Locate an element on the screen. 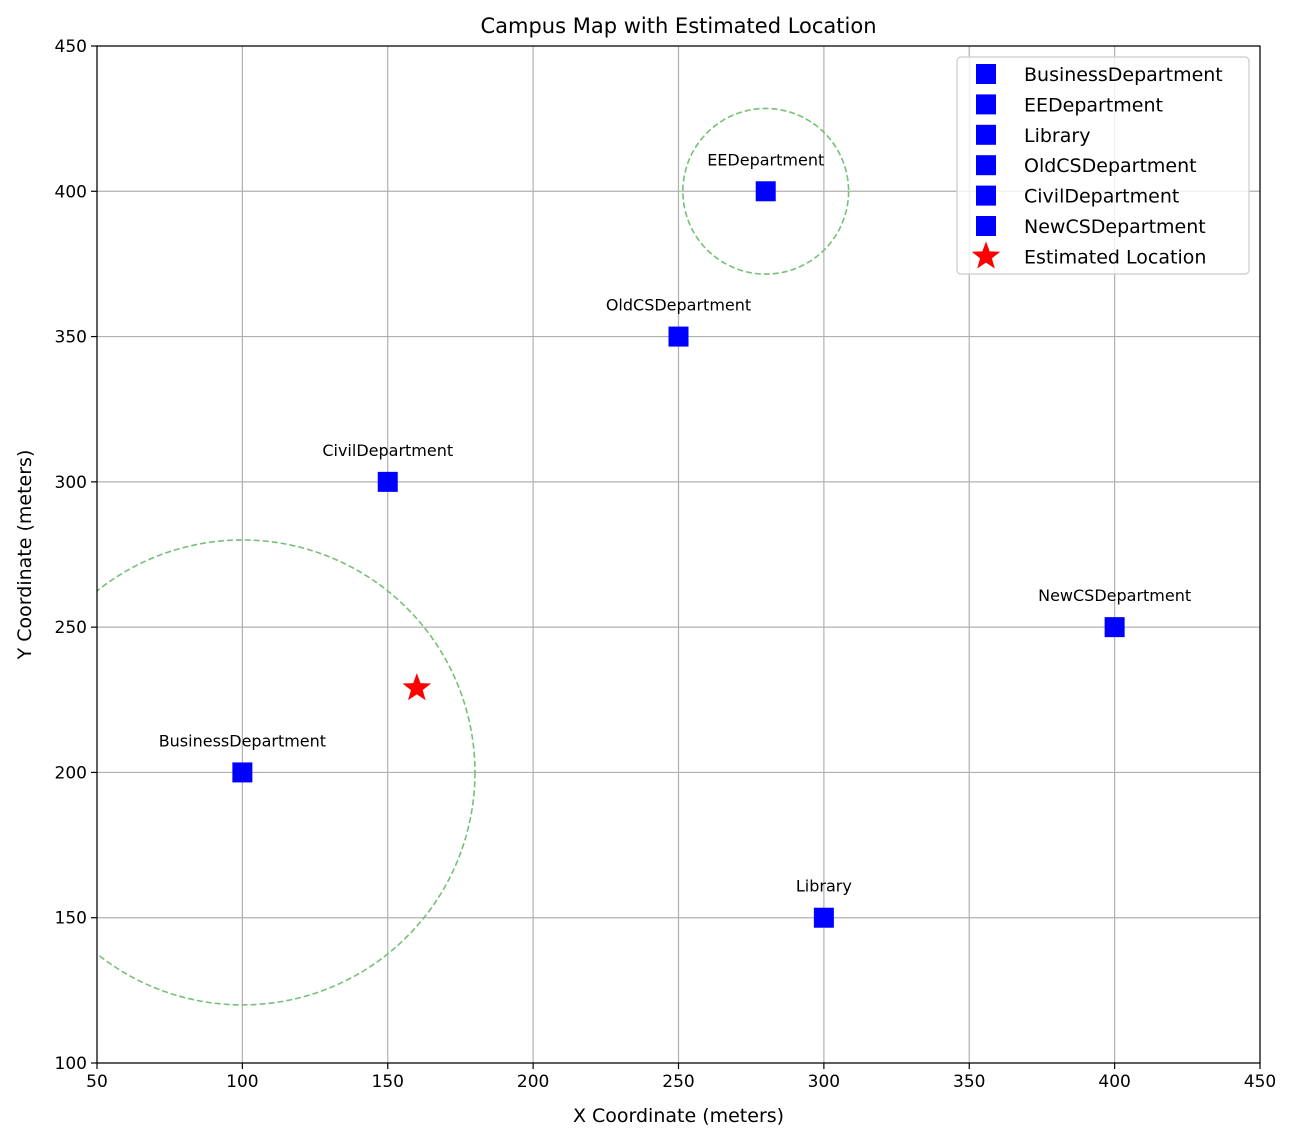 This screenshot has width=1295, height=1141. point-label-2: Library is located at coordinates (824, 886).